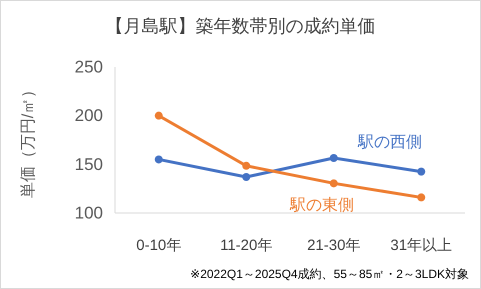 This screenshot has width=481, height=289. What do you see at coordinates (159, 245) in the screenshot?
I see `x-tick-label: 0-10年` at bounding box center [159, 245].